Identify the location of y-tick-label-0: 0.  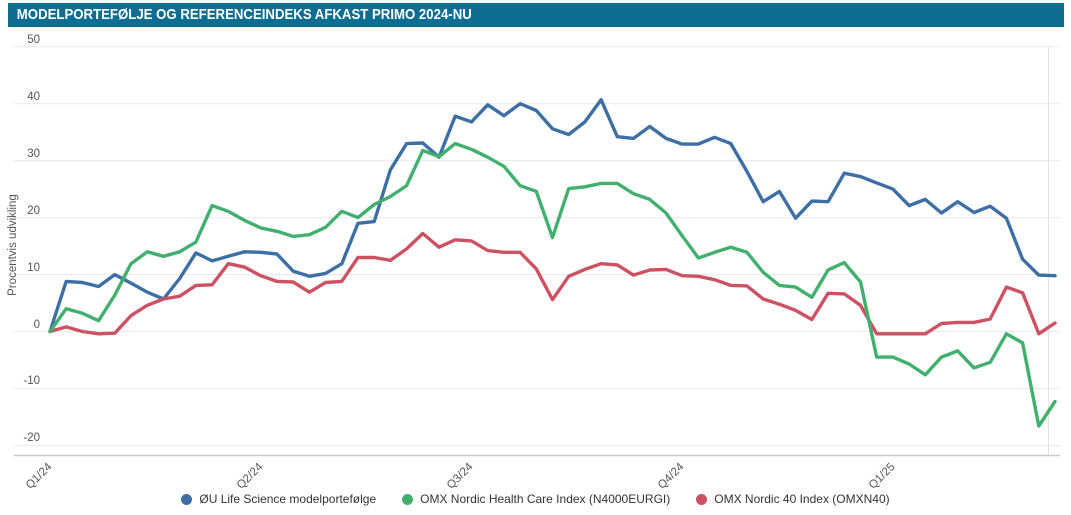
(36, 324).